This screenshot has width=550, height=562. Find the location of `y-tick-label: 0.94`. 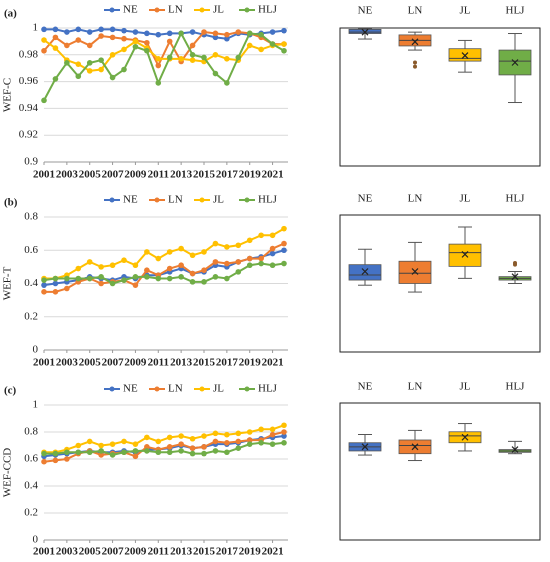

y-tick-label: 0.94 is located at coordinates (29, 108).